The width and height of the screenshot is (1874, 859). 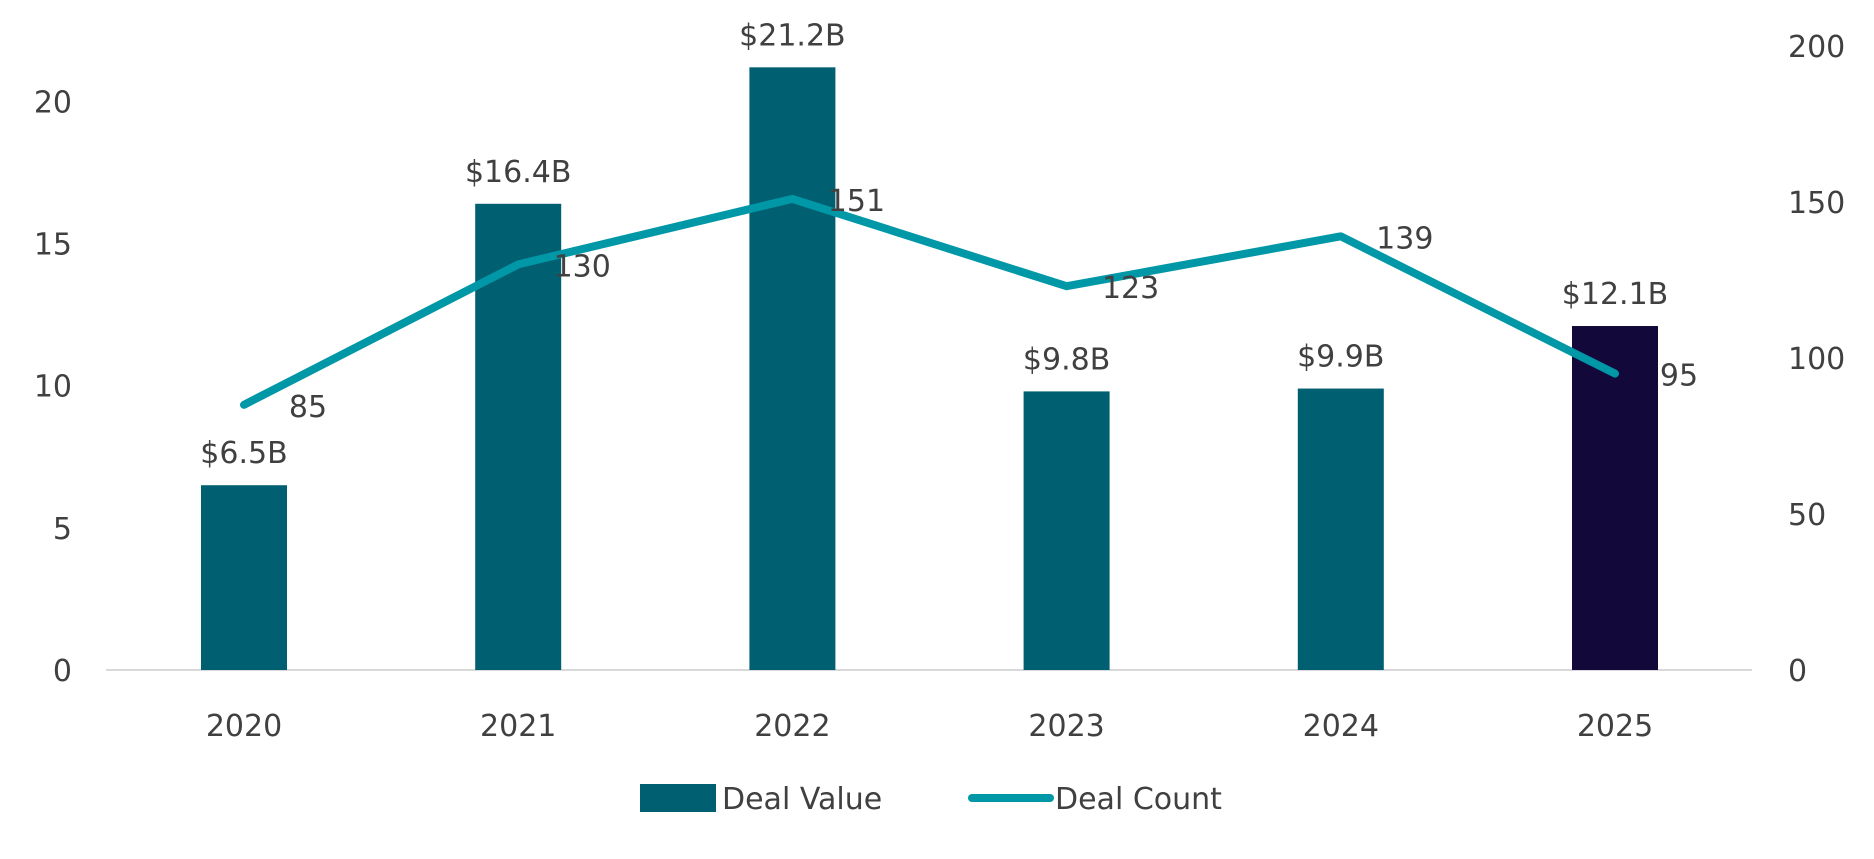 What do you see at coordinates (62, 529) in the screenshot?
I see `left-axis-tick-label: 5` at bounding box center [62, 529].